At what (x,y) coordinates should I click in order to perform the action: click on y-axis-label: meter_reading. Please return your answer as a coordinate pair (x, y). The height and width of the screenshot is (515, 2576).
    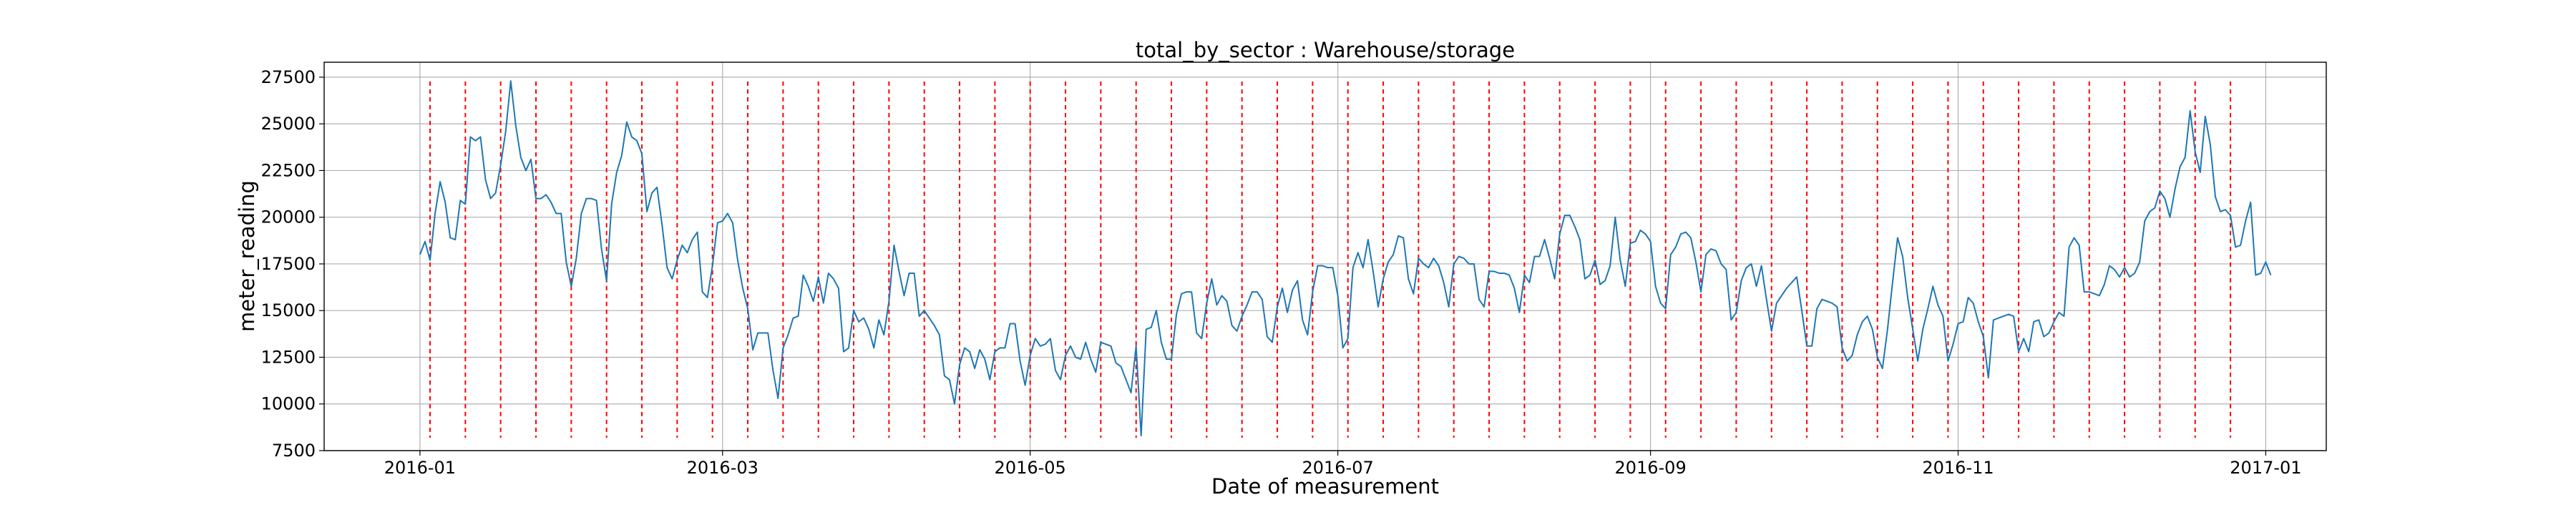
    Looking at the image, I should click on (247, 256).